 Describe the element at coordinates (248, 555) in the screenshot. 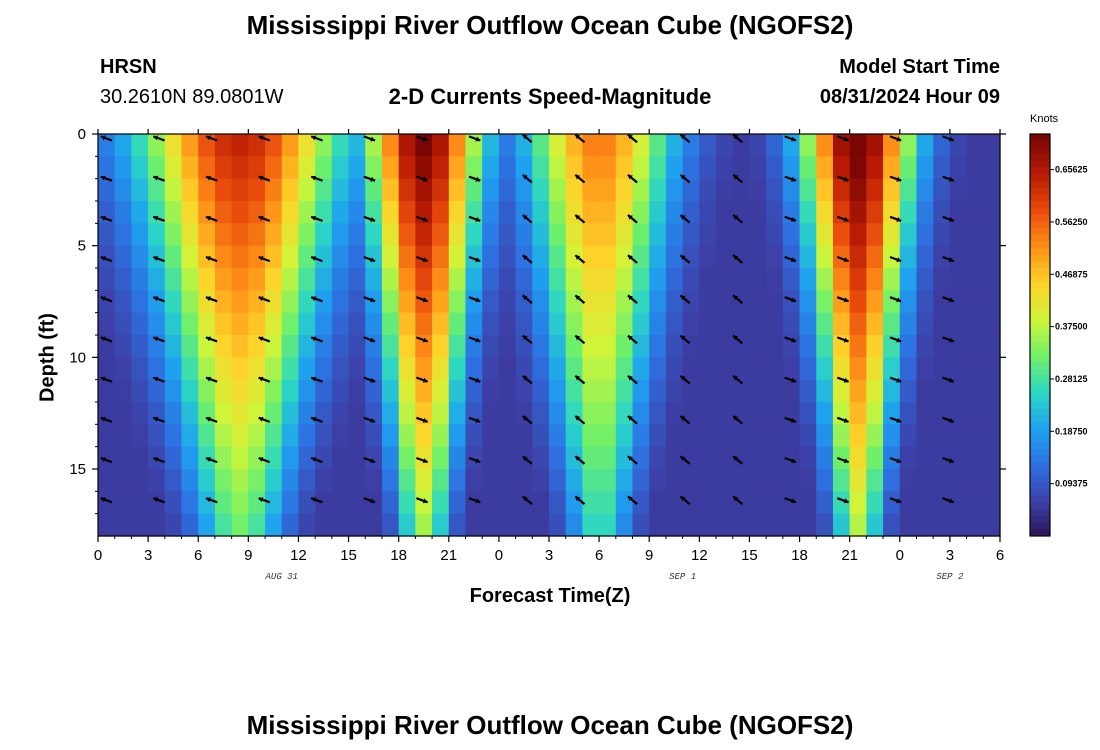

I see `x-tick-label: 9` at that location.